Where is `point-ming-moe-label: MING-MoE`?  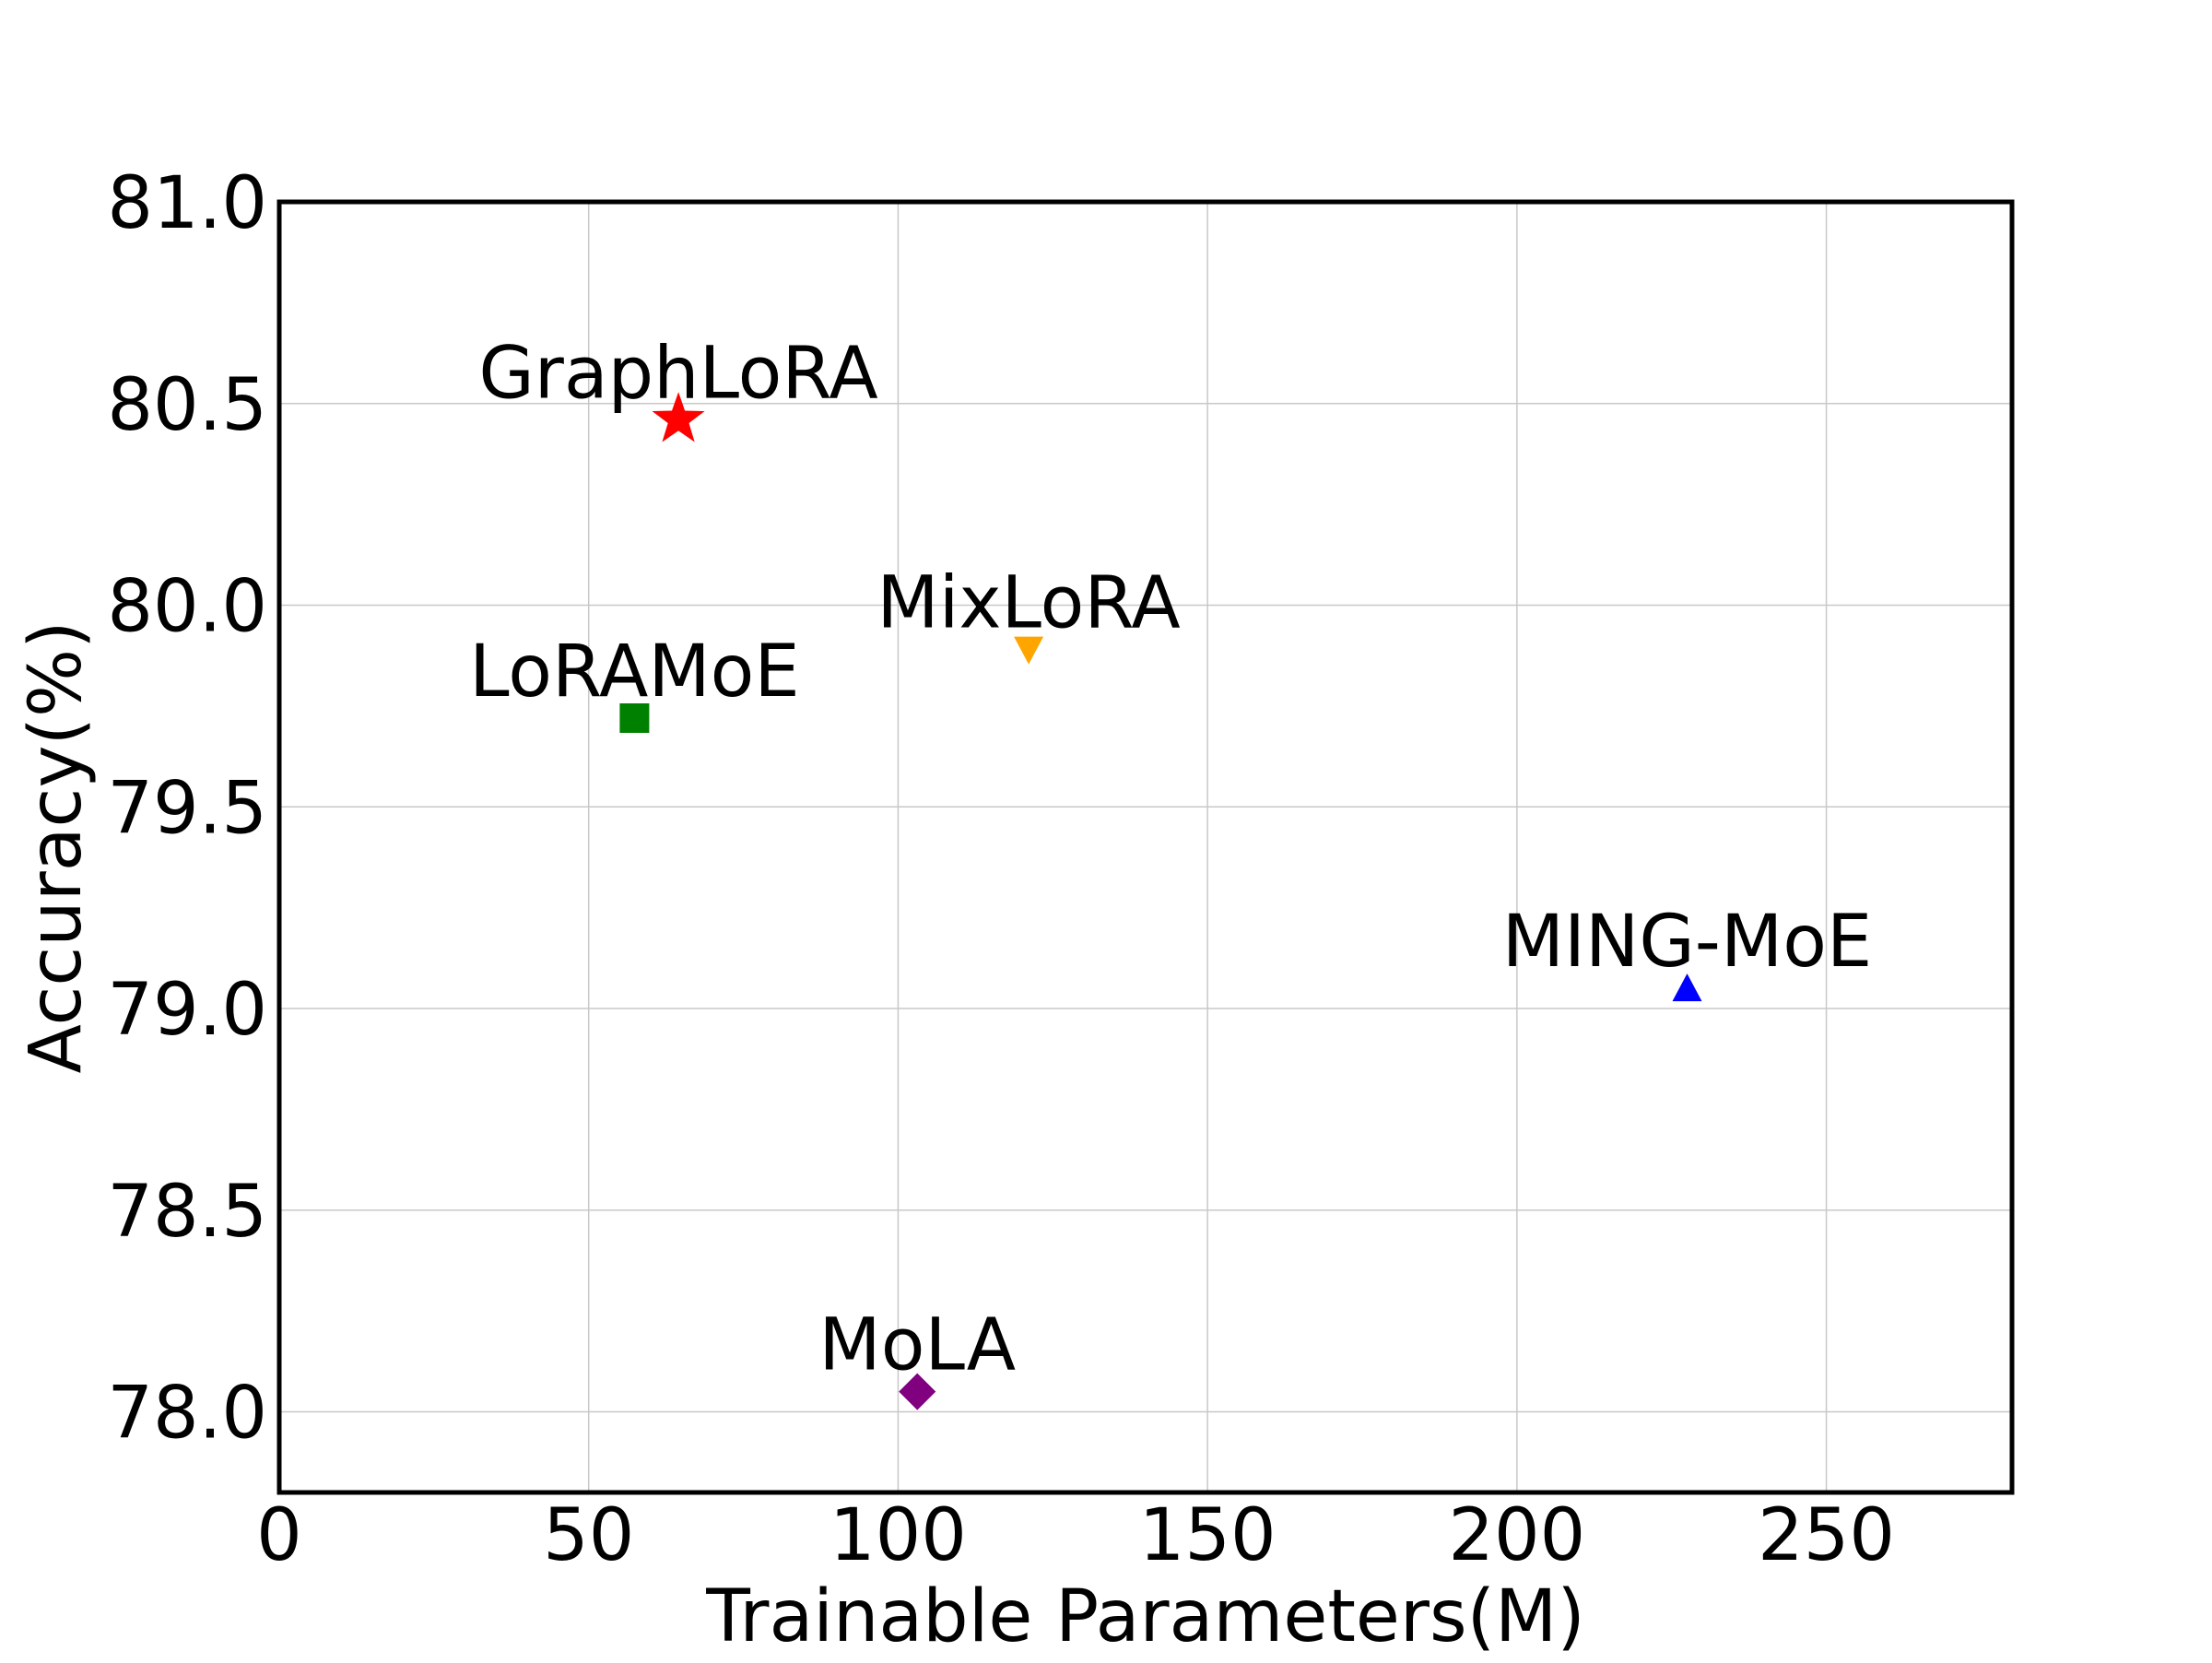 point-ming-moe-label: MING-MoE is located at coordinates (1687, 942).